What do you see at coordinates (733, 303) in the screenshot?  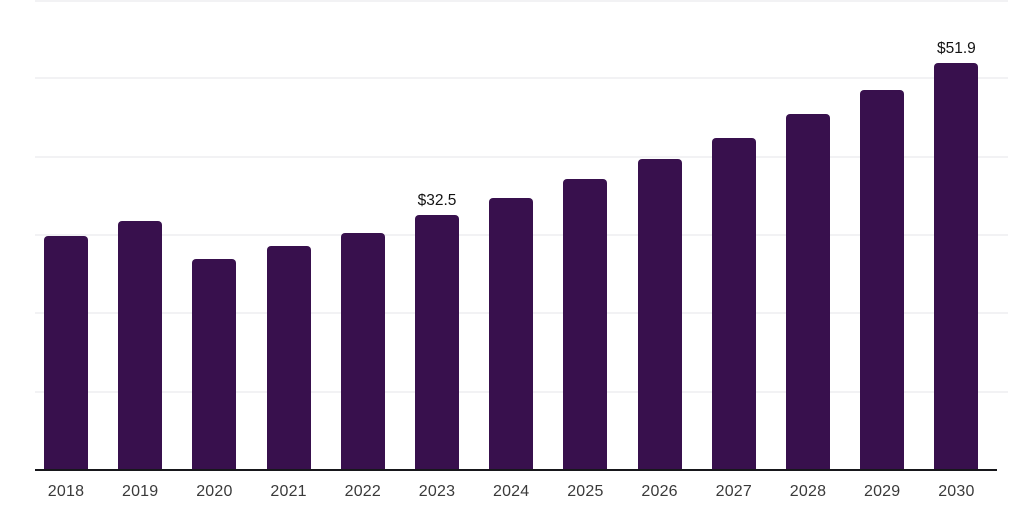 I see `bar-2027` at bounding box center [733, 303].